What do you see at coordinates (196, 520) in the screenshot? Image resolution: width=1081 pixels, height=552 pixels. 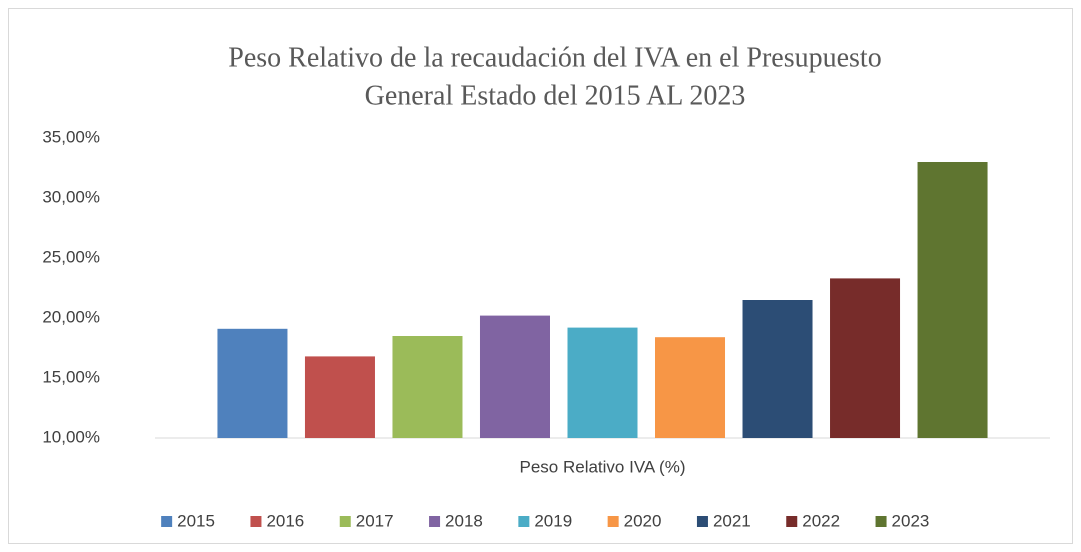 I see `legend-label: 2015` at bounding box center [196, 520].